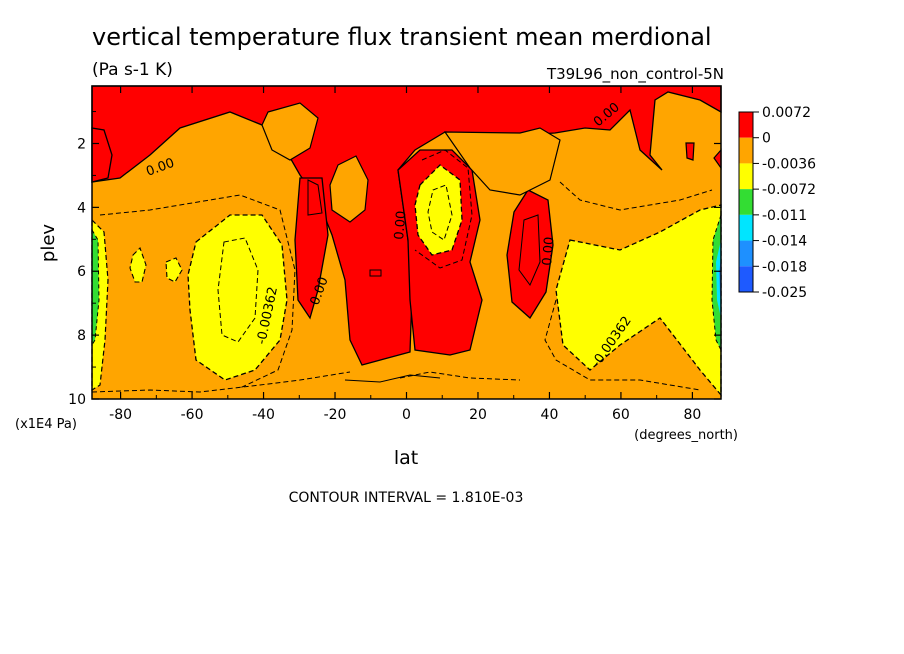 The height and width of the screenshot is (654, 904). What do you see at coordinates (392, 378) in the screenshot?
I see `solid-contour-bottom` at bounding box center [392, 378].